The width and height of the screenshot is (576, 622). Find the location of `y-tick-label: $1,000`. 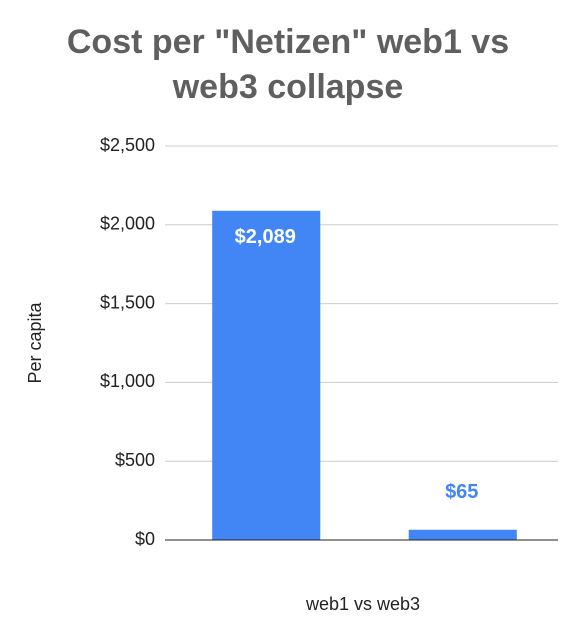

y-tick-label: $1,000 is located at coordinates (127, 381).